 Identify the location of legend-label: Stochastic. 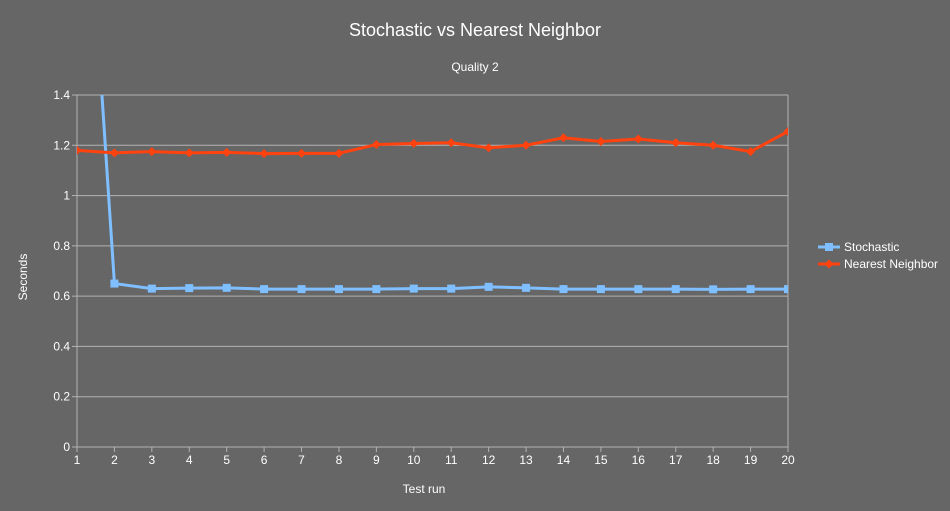
(871, 247).